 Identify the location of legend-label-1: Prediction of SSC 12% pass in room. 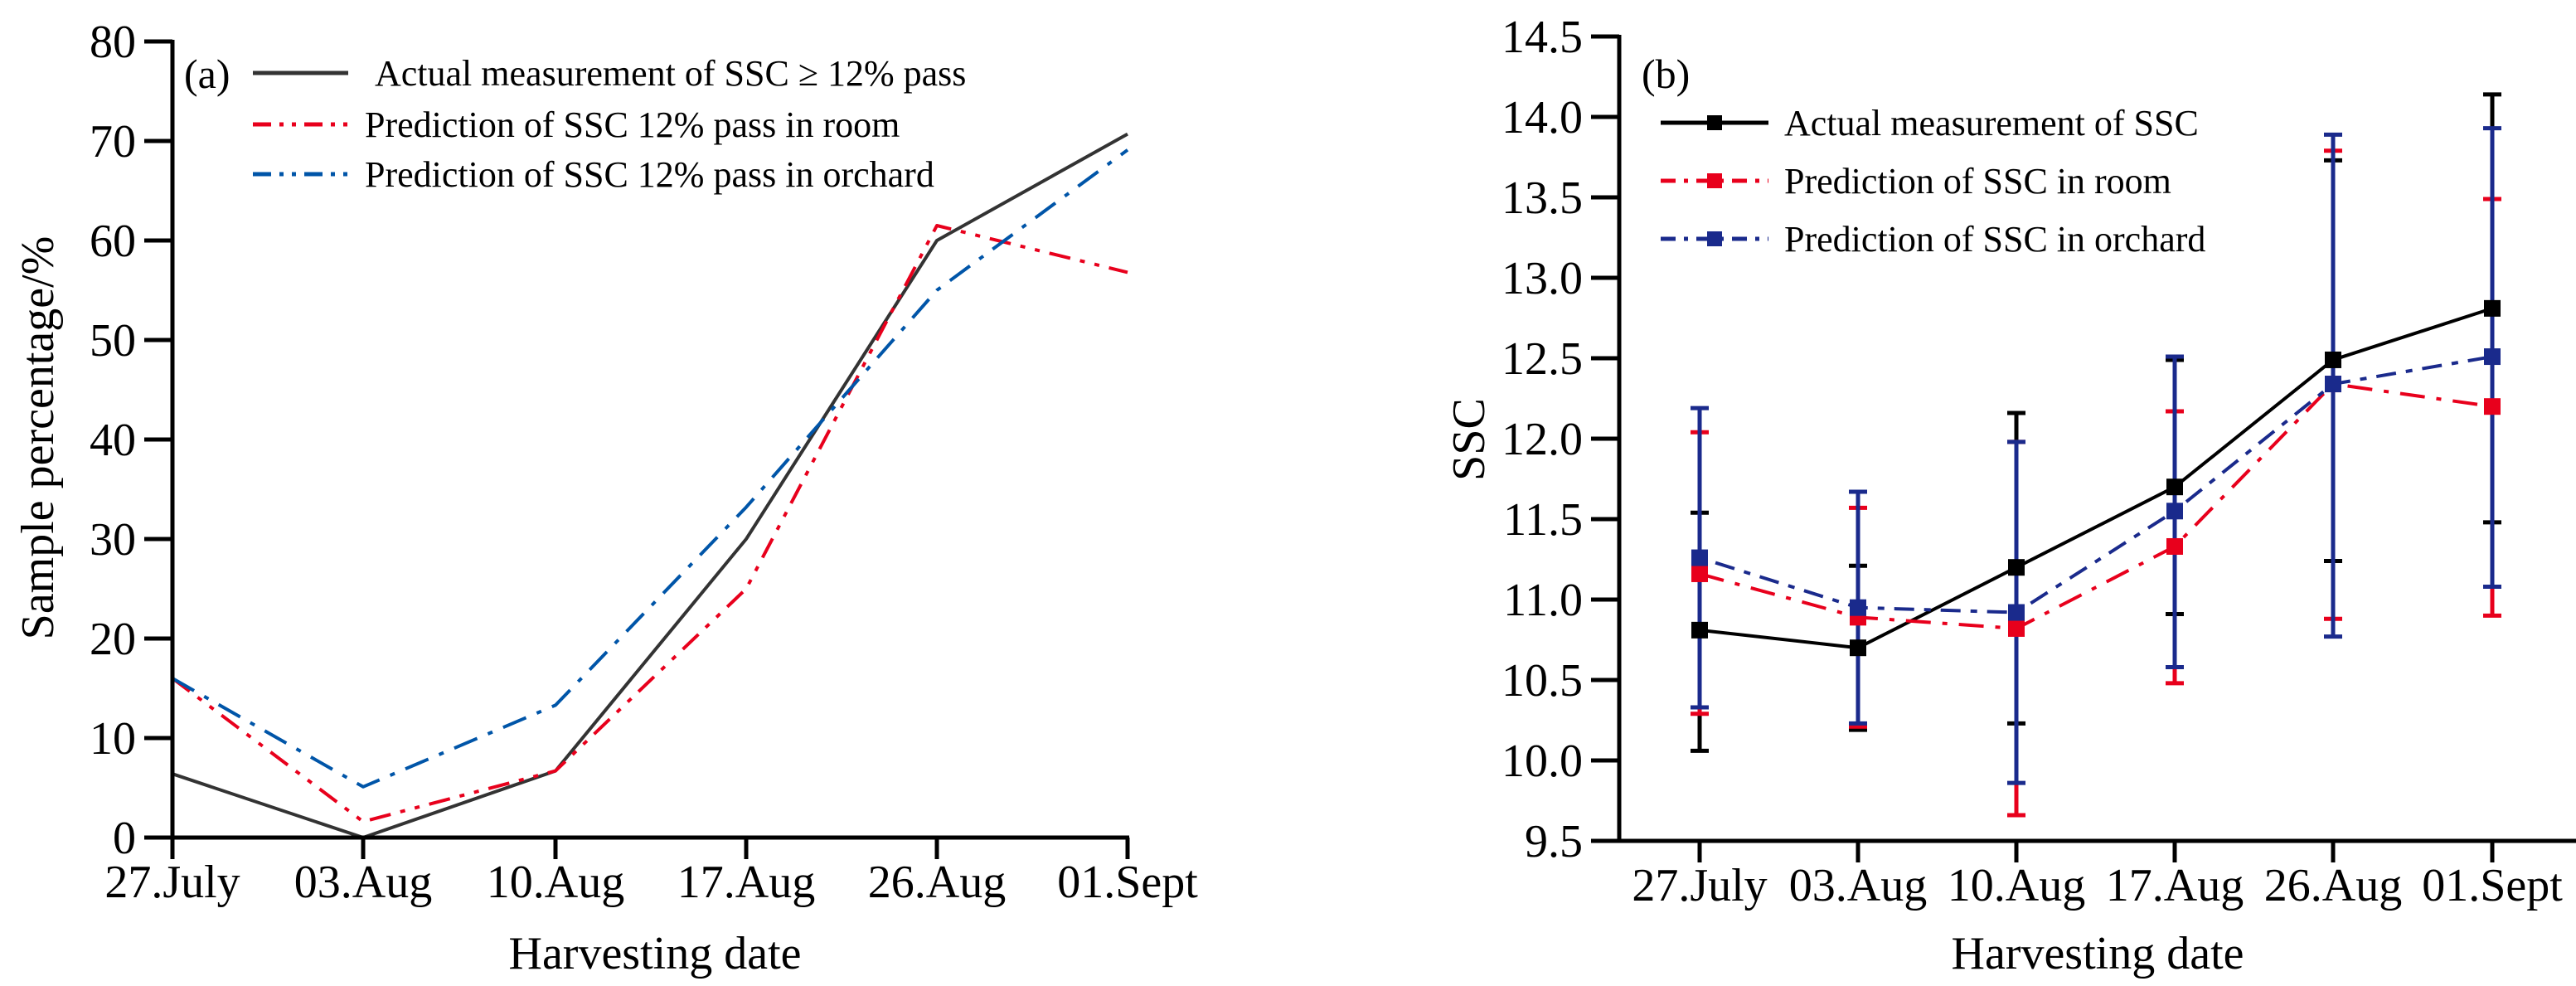
(632, 124).